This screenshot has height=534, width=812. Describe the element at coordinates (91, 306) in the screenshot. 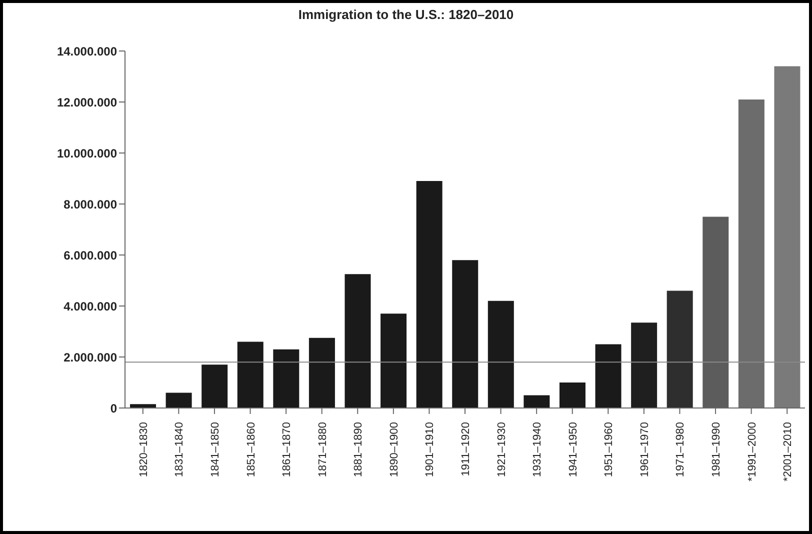

I see `y-tick-label: 4.000.000` at that location.